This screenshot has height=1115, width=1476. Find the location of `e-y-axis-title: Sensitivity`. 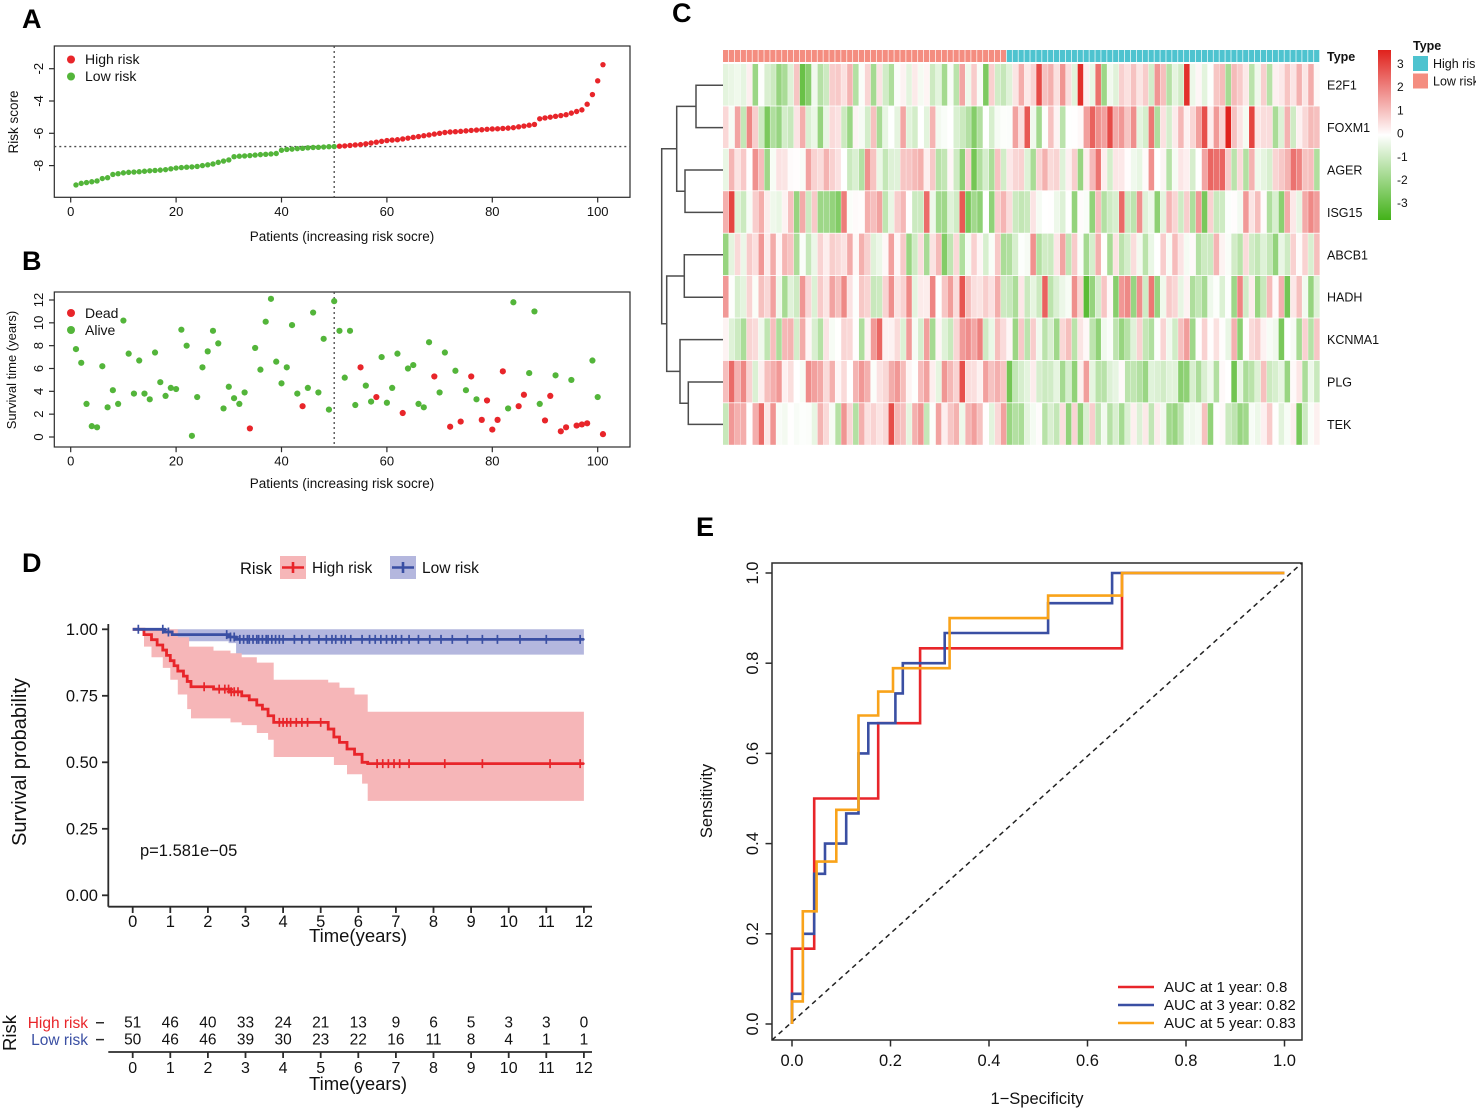

e-y-axis-title: Sensitivity is located at coordinates (707, 800).